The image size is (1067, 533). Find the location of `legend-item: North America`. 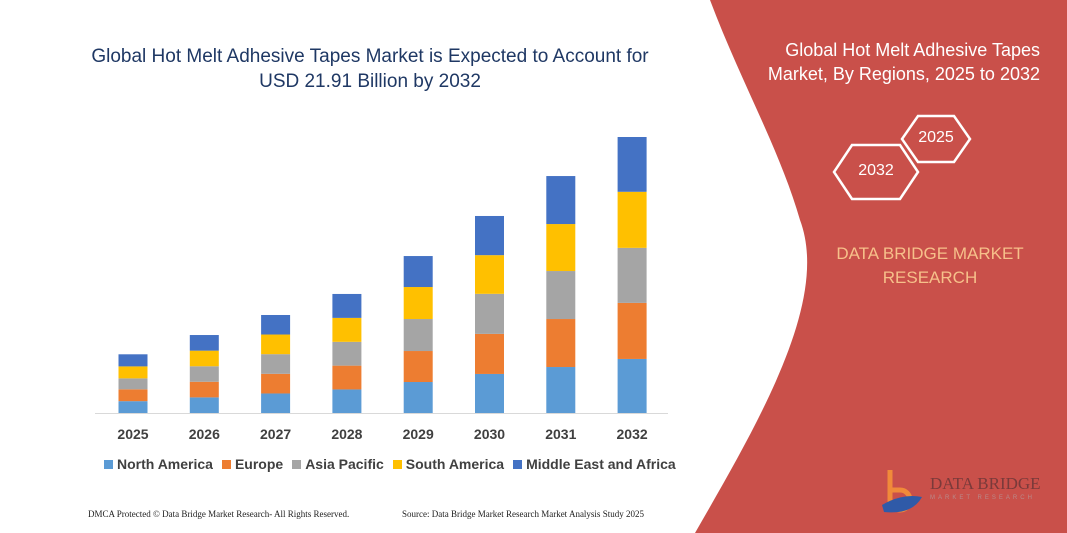

legend-item: North America is located at coordinates (158, 464).